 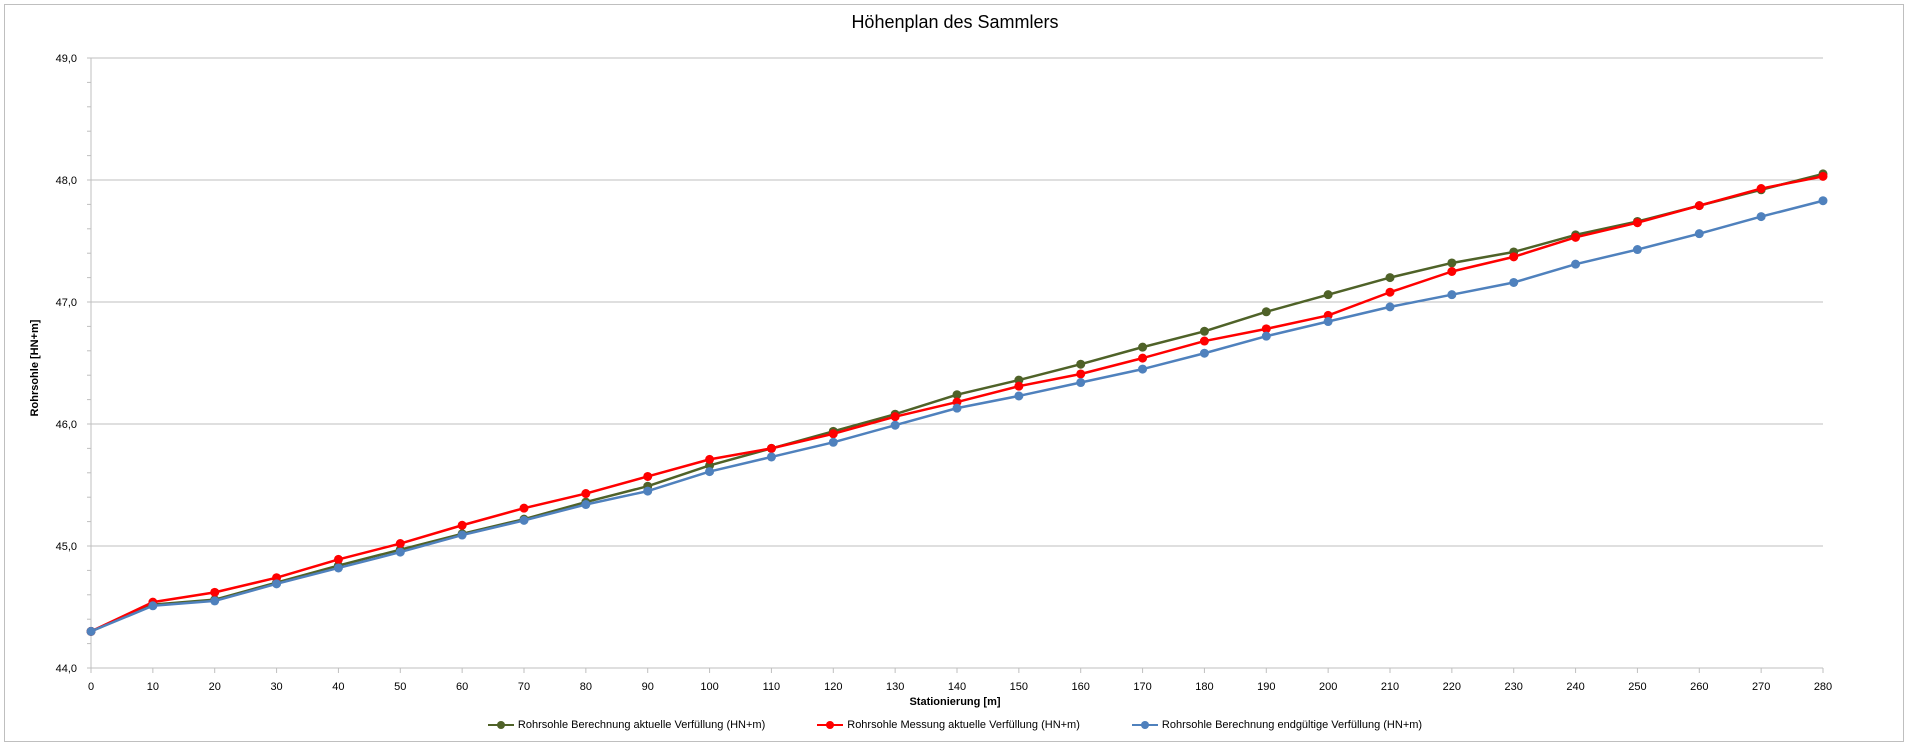 What do you see at coordinates (1390, 687) in the screenshot?
I see `x-tick-label: 210` at bounding box center [1390, 687].